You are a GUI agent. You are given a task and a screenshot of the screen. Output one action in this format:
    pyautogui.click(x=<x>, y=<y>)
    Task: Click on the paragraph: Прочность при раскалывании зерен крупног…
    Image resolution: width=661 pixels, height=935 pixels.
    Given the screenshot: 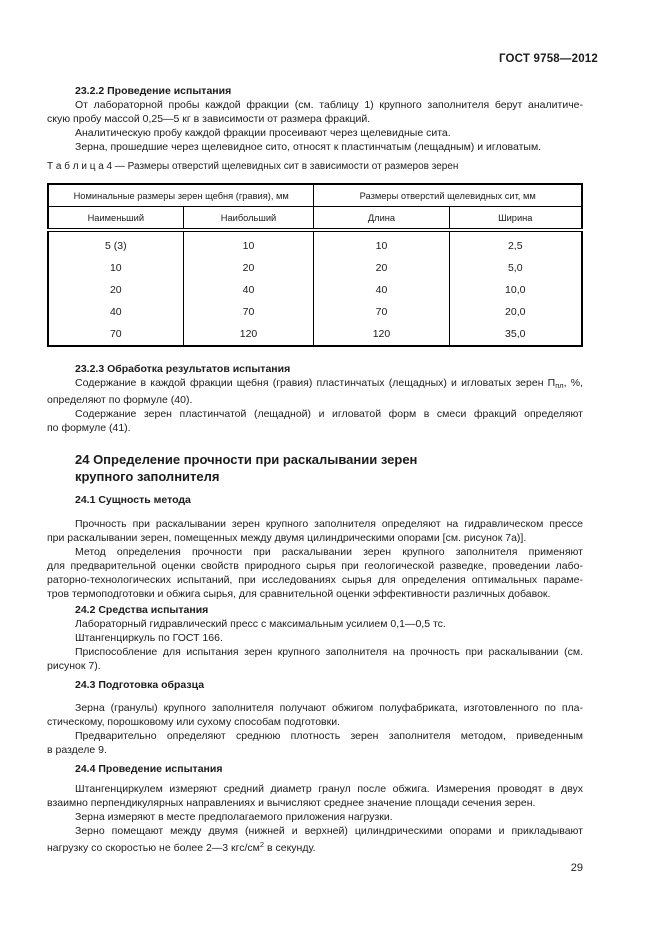 What is the action you would take?
    pyautogui.click(x=315, y=531)
    